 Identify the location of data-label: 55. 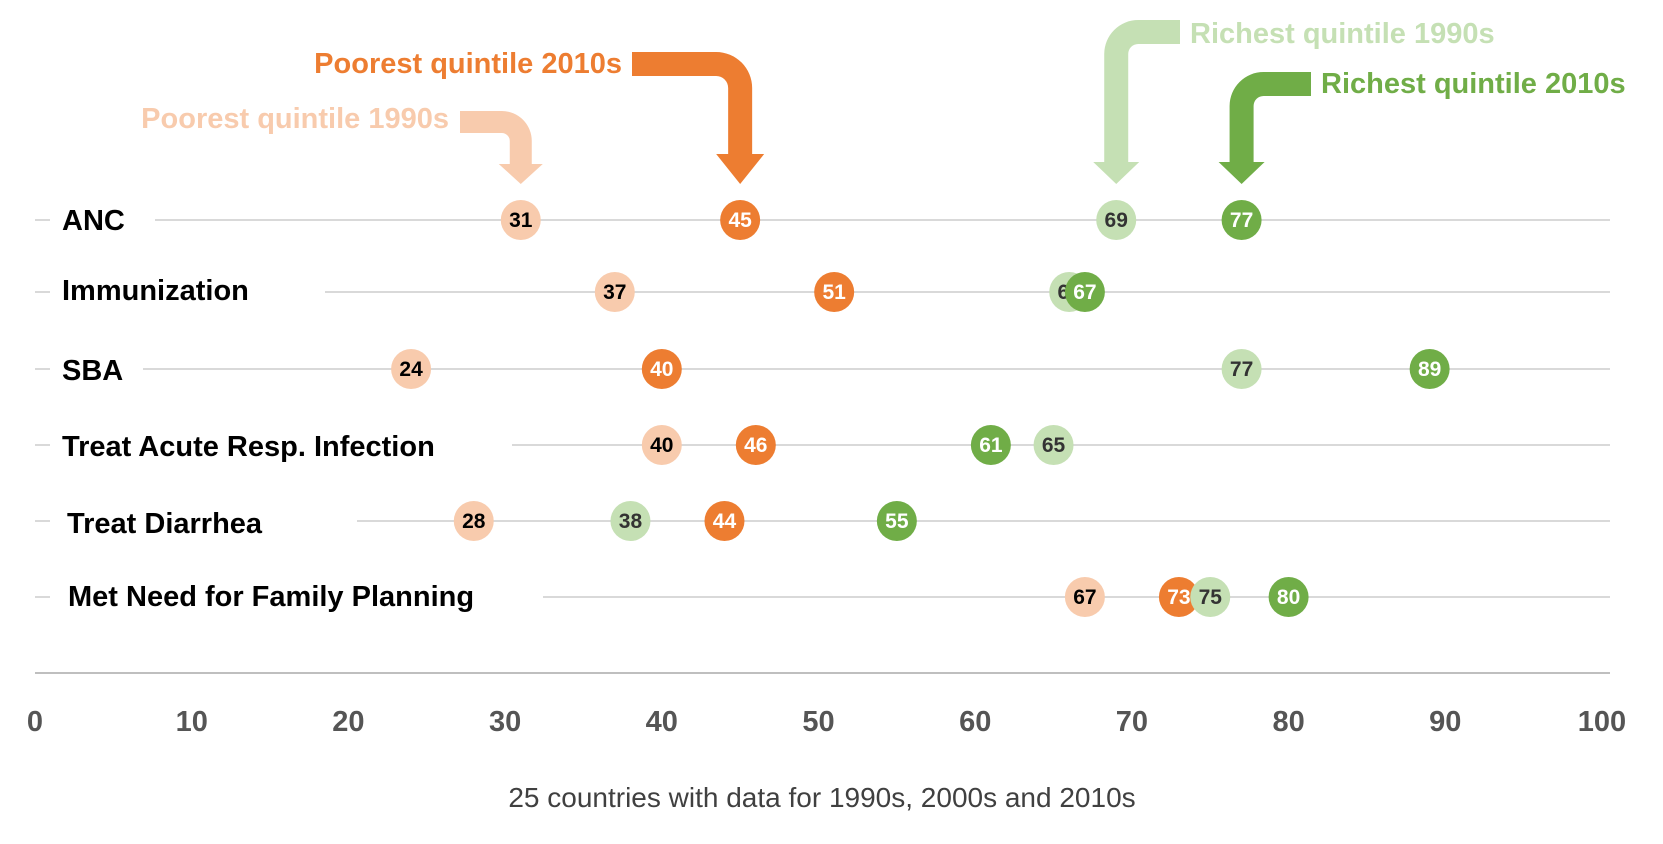
(897, 521).